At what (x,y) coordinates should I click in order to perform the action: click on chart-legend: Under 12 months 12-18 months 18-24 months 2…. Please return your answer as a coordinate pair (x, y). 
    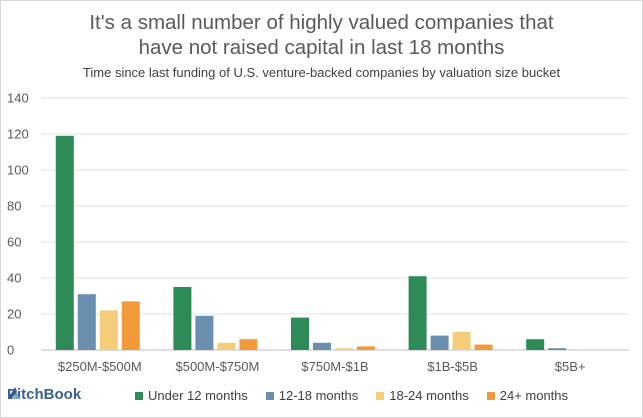
    Looking at the image, I should click on (360, 395).